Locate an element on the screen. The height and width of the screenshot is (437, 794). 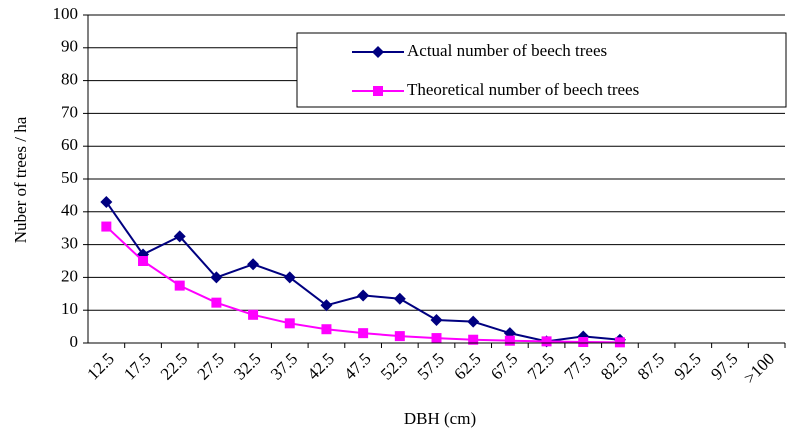
x-tick-label: 67.5 is located at coordinates (504, 366).